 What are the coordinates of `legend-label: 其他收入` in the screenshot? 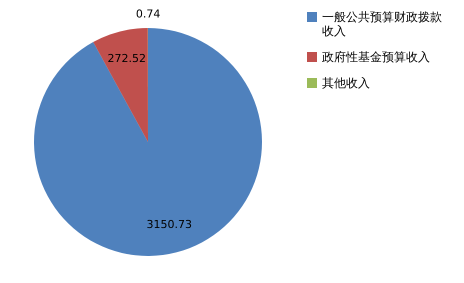 It's located at (346, 83).